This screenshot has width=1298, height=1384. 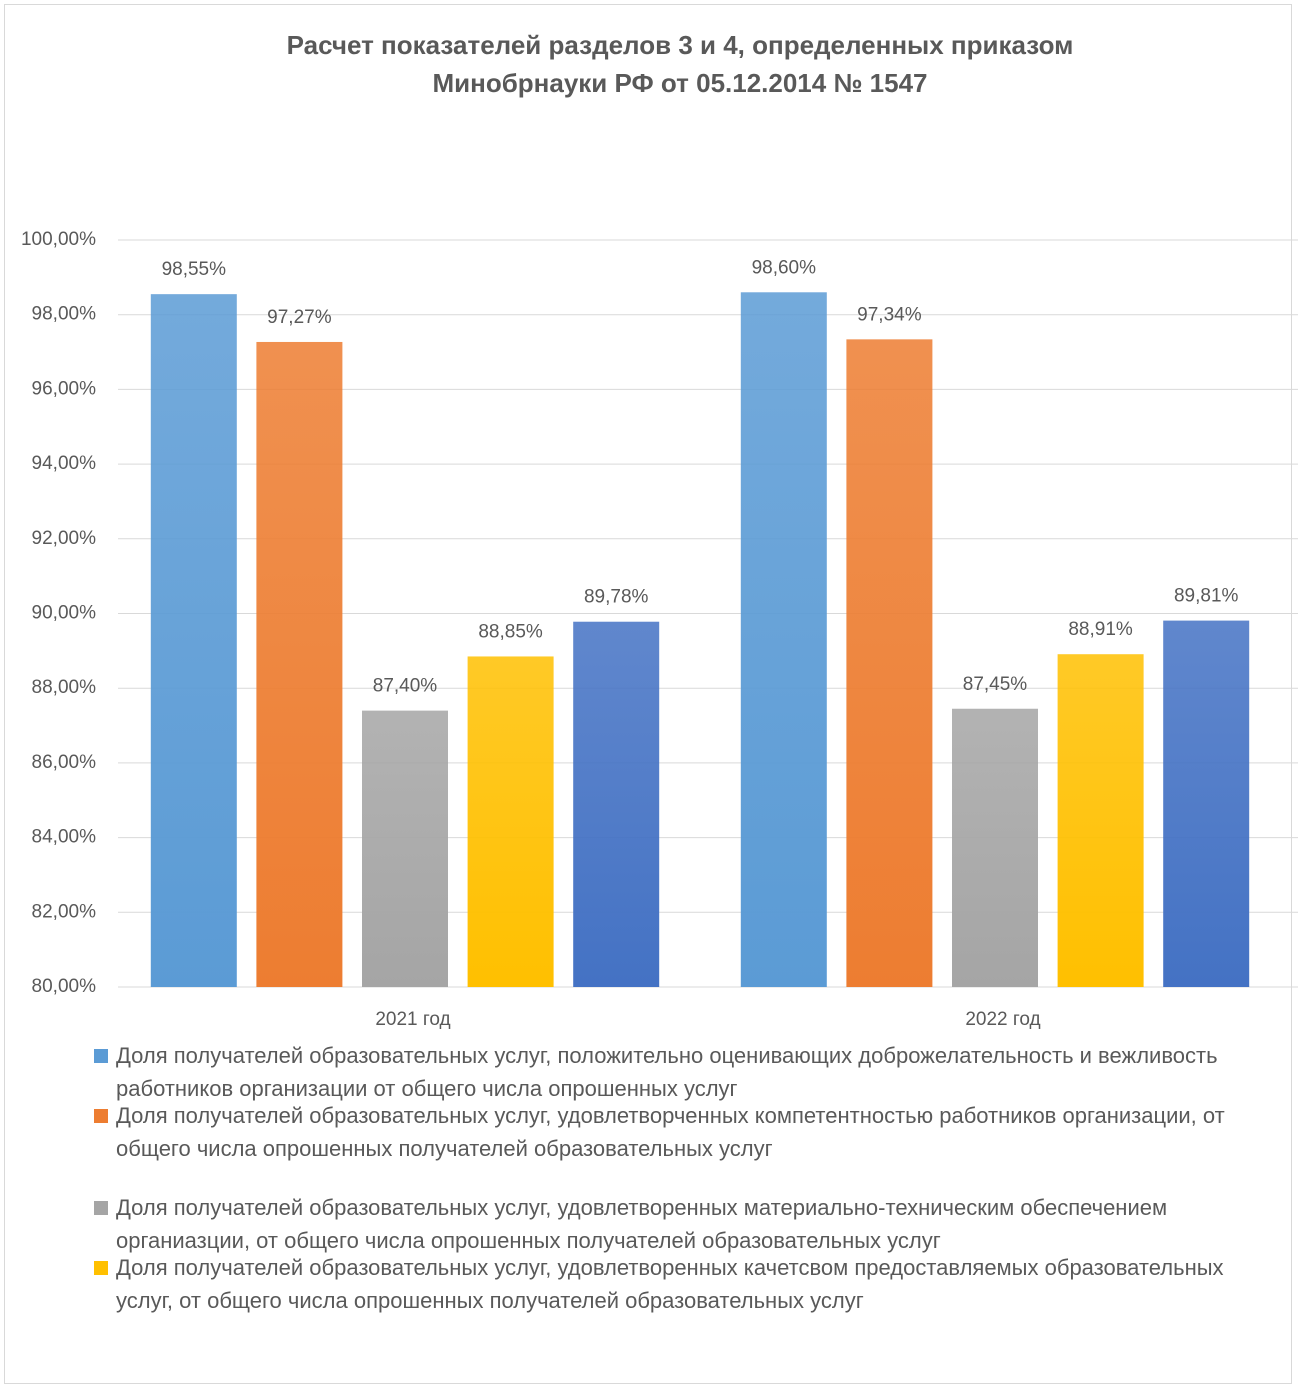 I want to click on y-tick-label: 100,00%, so click(x=58, y=239).